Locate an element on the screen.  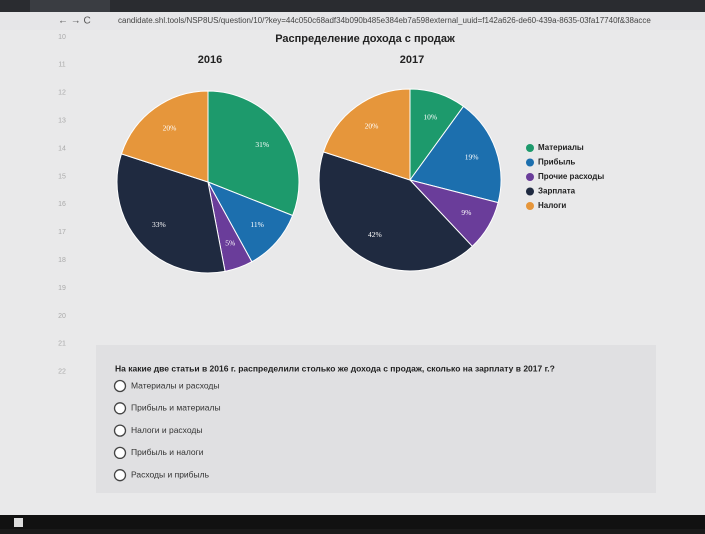
row-number: 14 is located at coordinates (62, 148).